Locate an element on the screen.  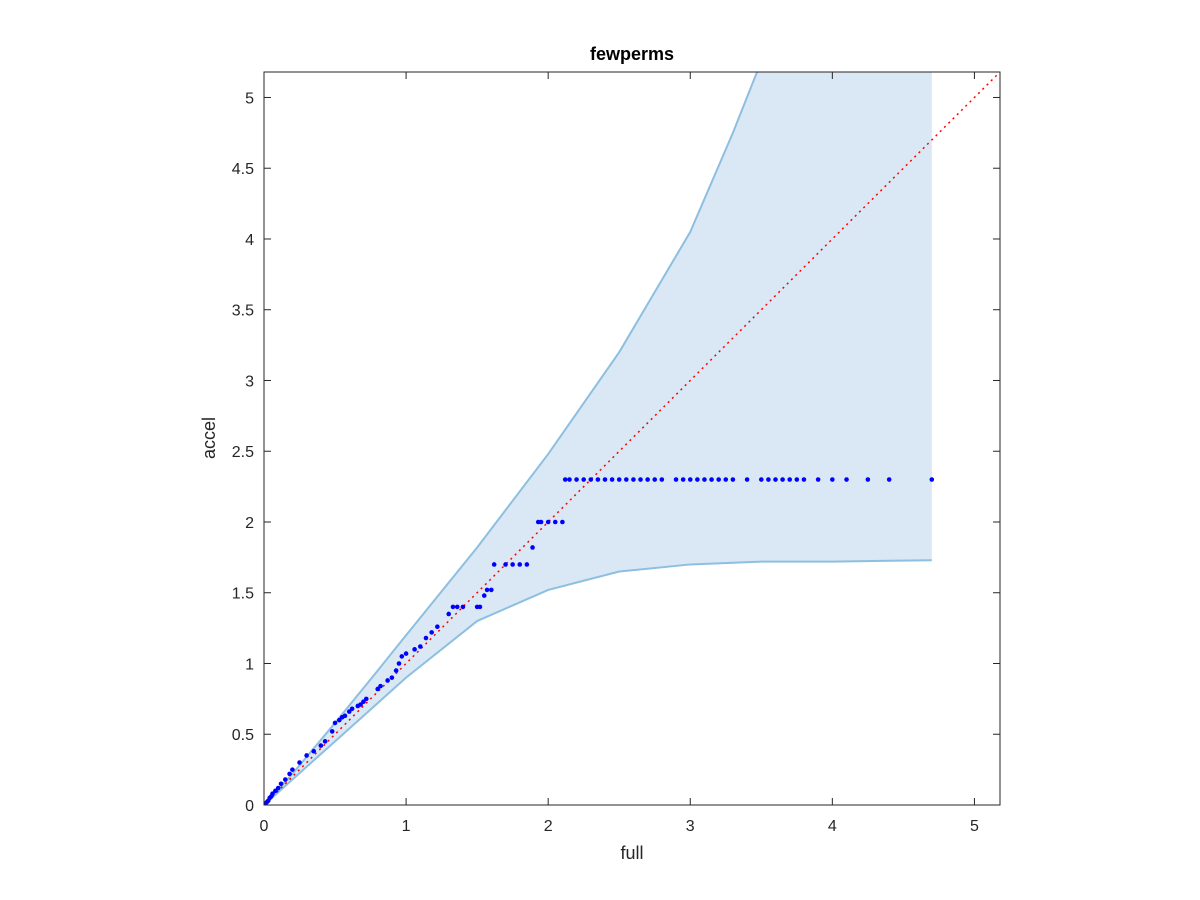
y-tick-label: 2 is located at coordinates (249, 523).